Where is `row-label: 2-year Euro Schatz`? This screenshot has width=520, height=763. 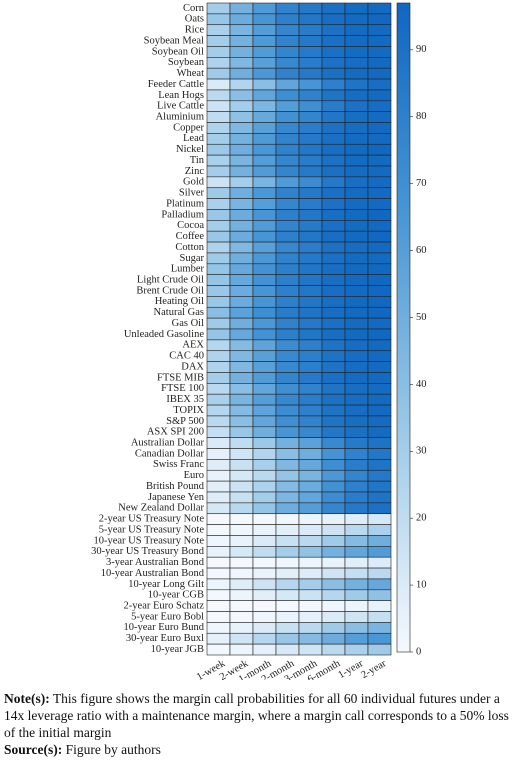
row-label: 2-year Euro Schatz is located at coordinates (164, 606).